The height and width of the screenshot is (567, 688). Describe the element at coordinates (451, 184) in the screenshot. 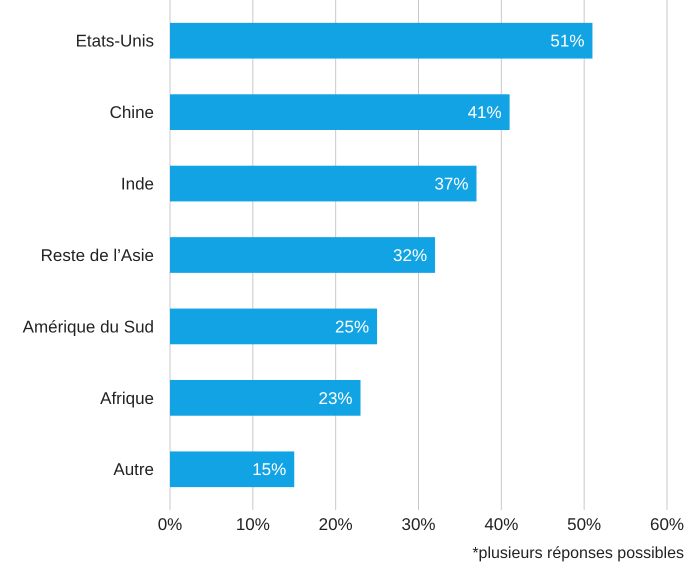

I see `data-label: 37%` at that location.